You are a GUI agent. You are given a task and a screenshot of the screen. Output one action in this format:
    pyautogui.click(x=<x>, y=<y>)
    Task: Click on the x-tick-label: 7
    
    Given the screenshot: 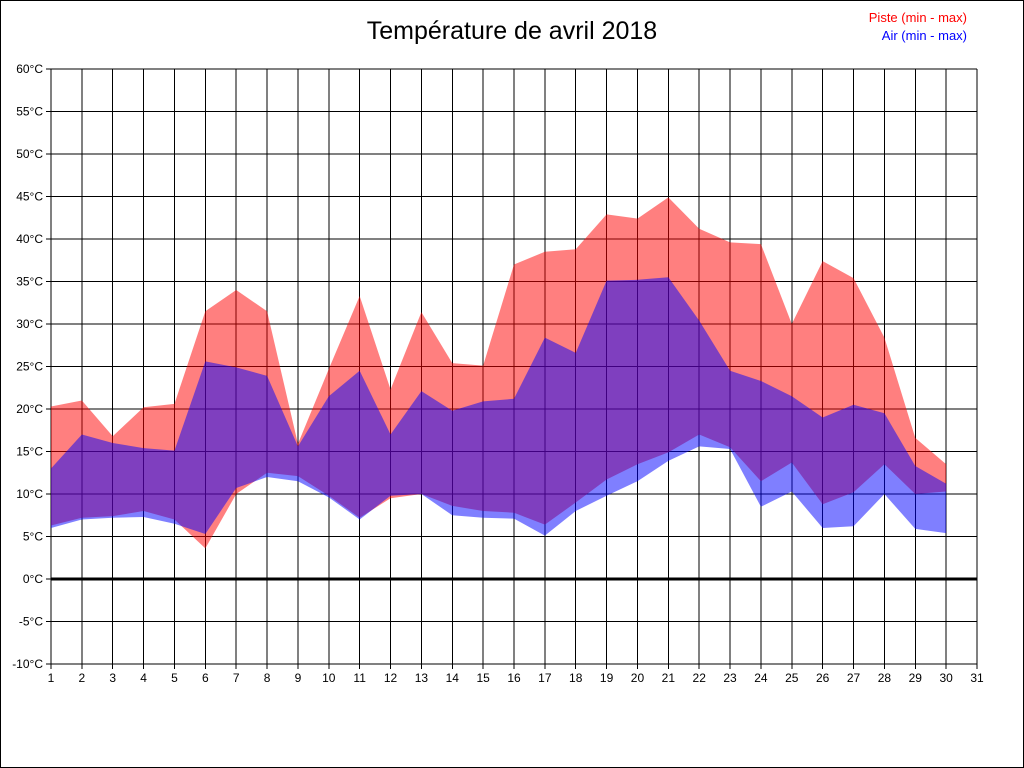 What is the action you would take?
    pyautogui.click(x=236, y=678)
    